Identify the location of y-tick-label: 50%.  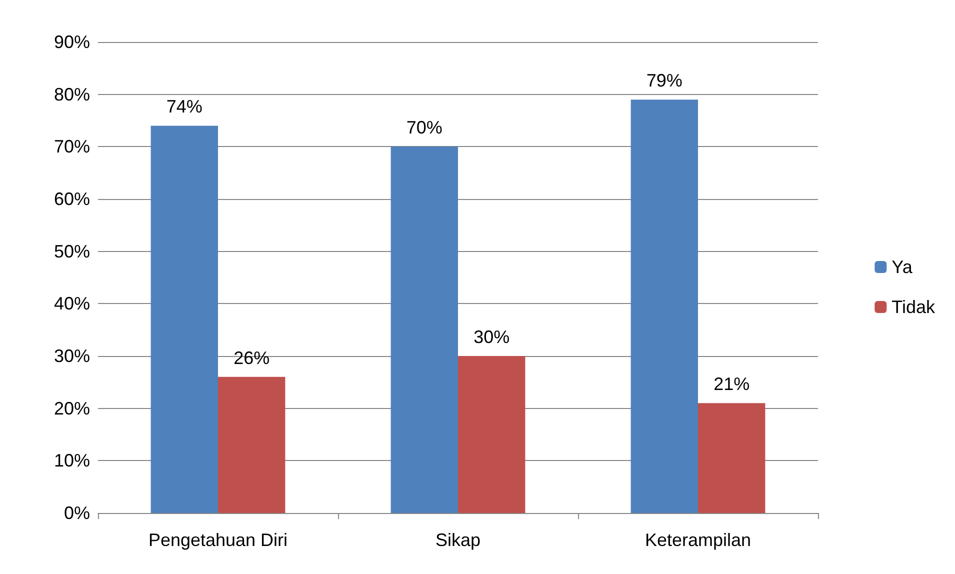
(72, 251).